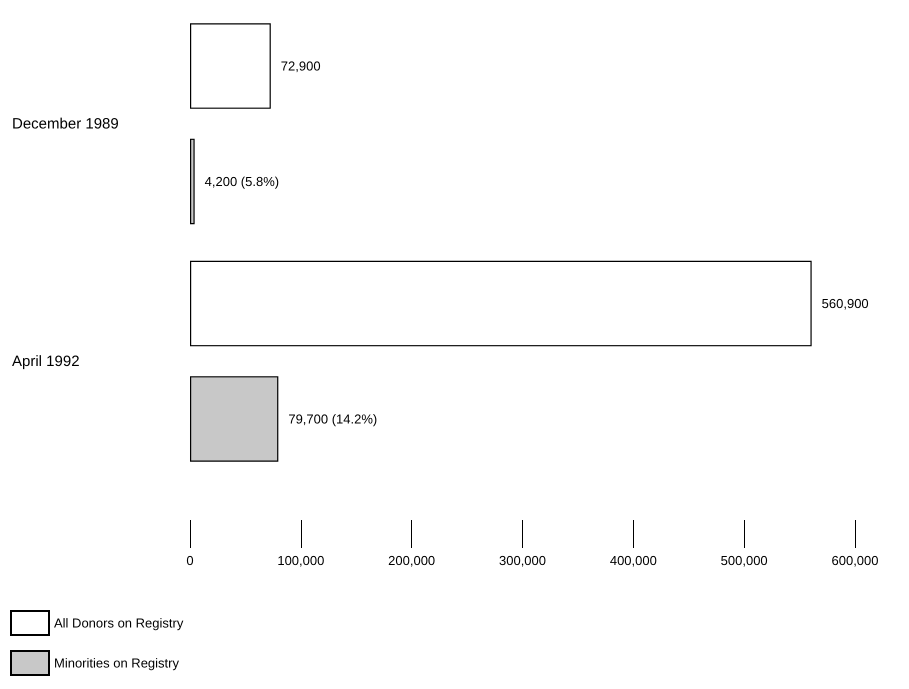  What do you see at coordinates (845, 304) in the screenshot?
I see `data-label: 560,900` at bounding box center [845, 304].